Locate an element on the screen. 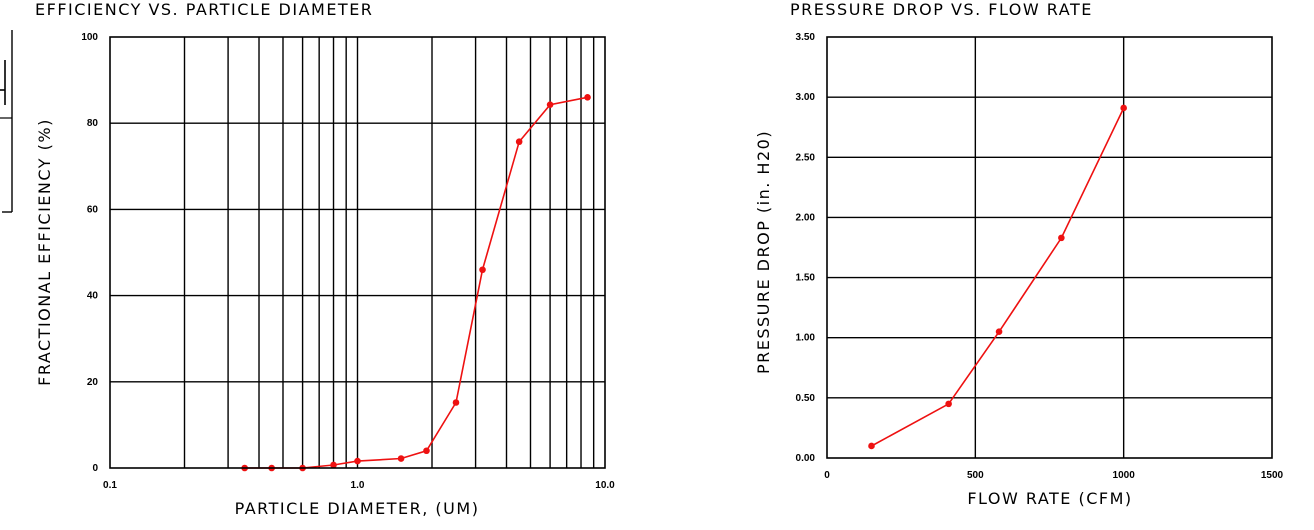 Image resolution: width=1314 pixels, height=530 pixels. y-tick-label: 2.50 is located at coordinates (806, 157).